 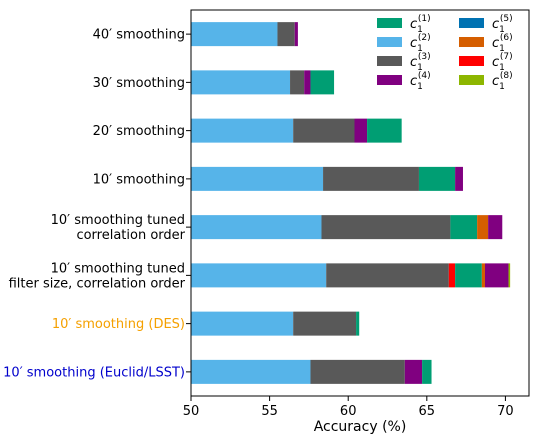 What do you see at coordinates (139, 83) in the screenshot?
I see `category-label: 30′ smoothing` at bounding box center [139, 83].